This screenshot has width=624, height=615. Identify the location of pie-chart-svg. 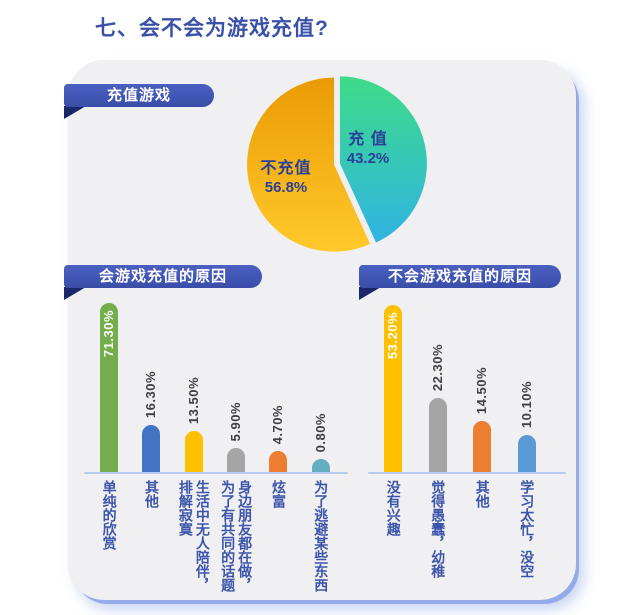
(337, 164).